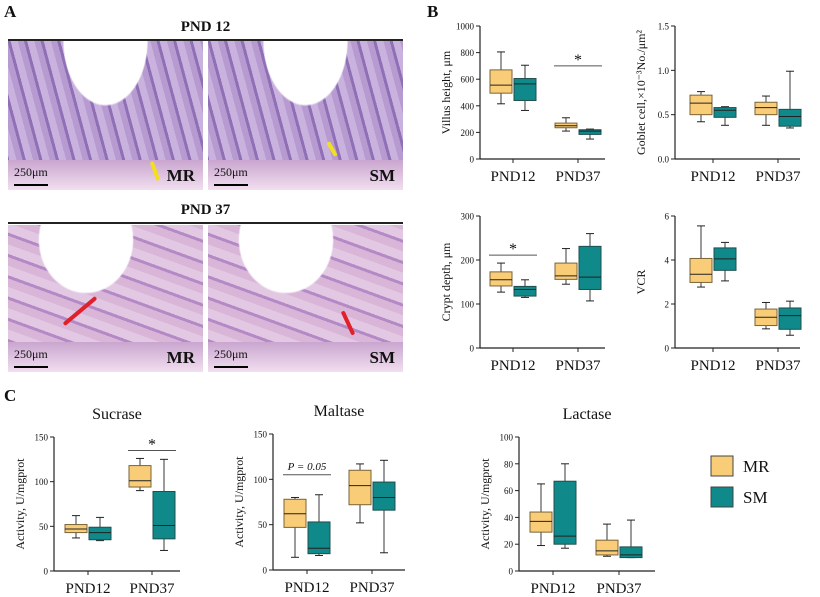 The image size is (820, 597). Describe the element at coordinates (664, 115) in the screenshot. I see `y-tick-label: 0.5` at that location.